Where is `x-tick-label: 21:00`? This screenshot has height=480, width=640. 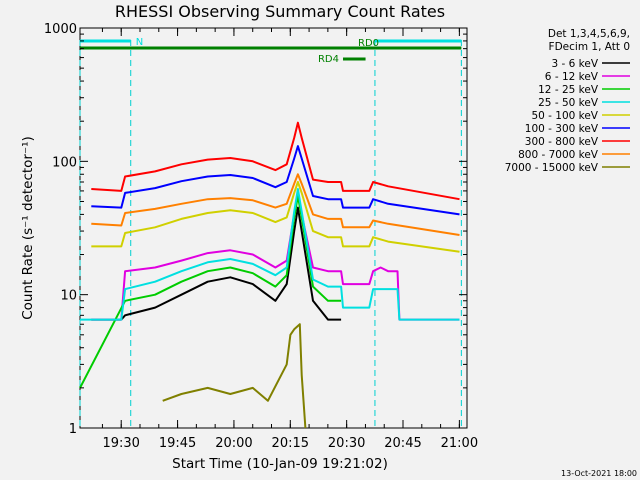 x-tick-label: 21:00 is located at coordinates (459, 443).